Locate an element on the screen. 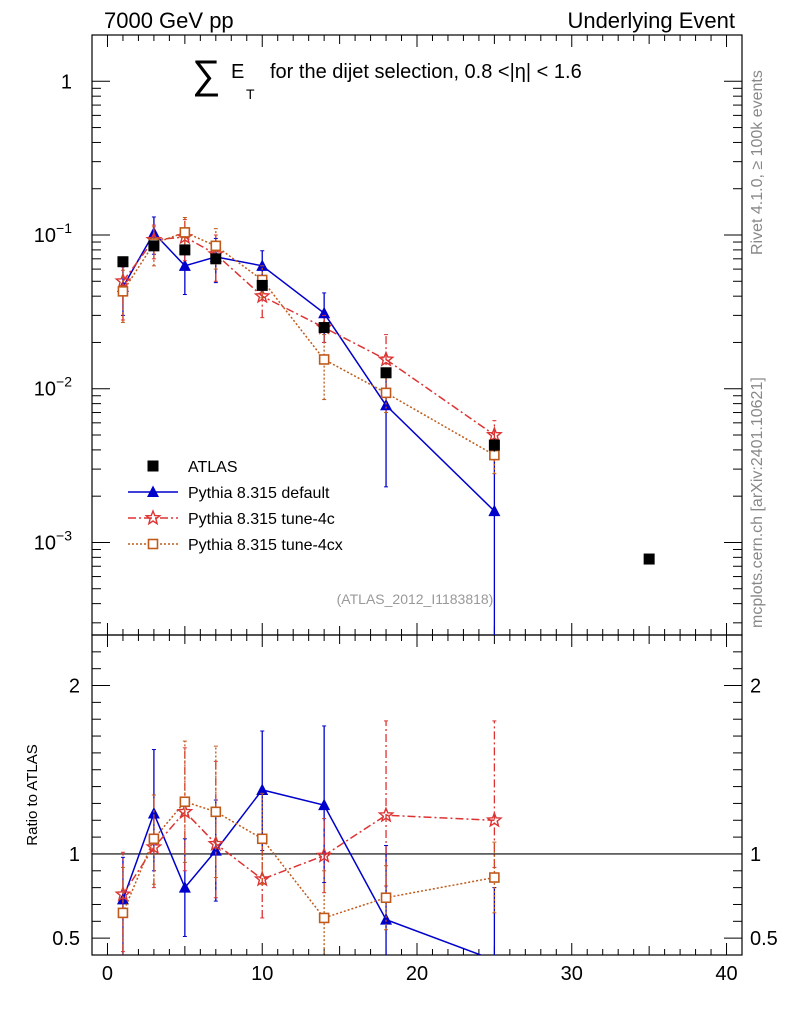  ratio-tick-label-left: 0.5 is located at coordinates (66, 939).